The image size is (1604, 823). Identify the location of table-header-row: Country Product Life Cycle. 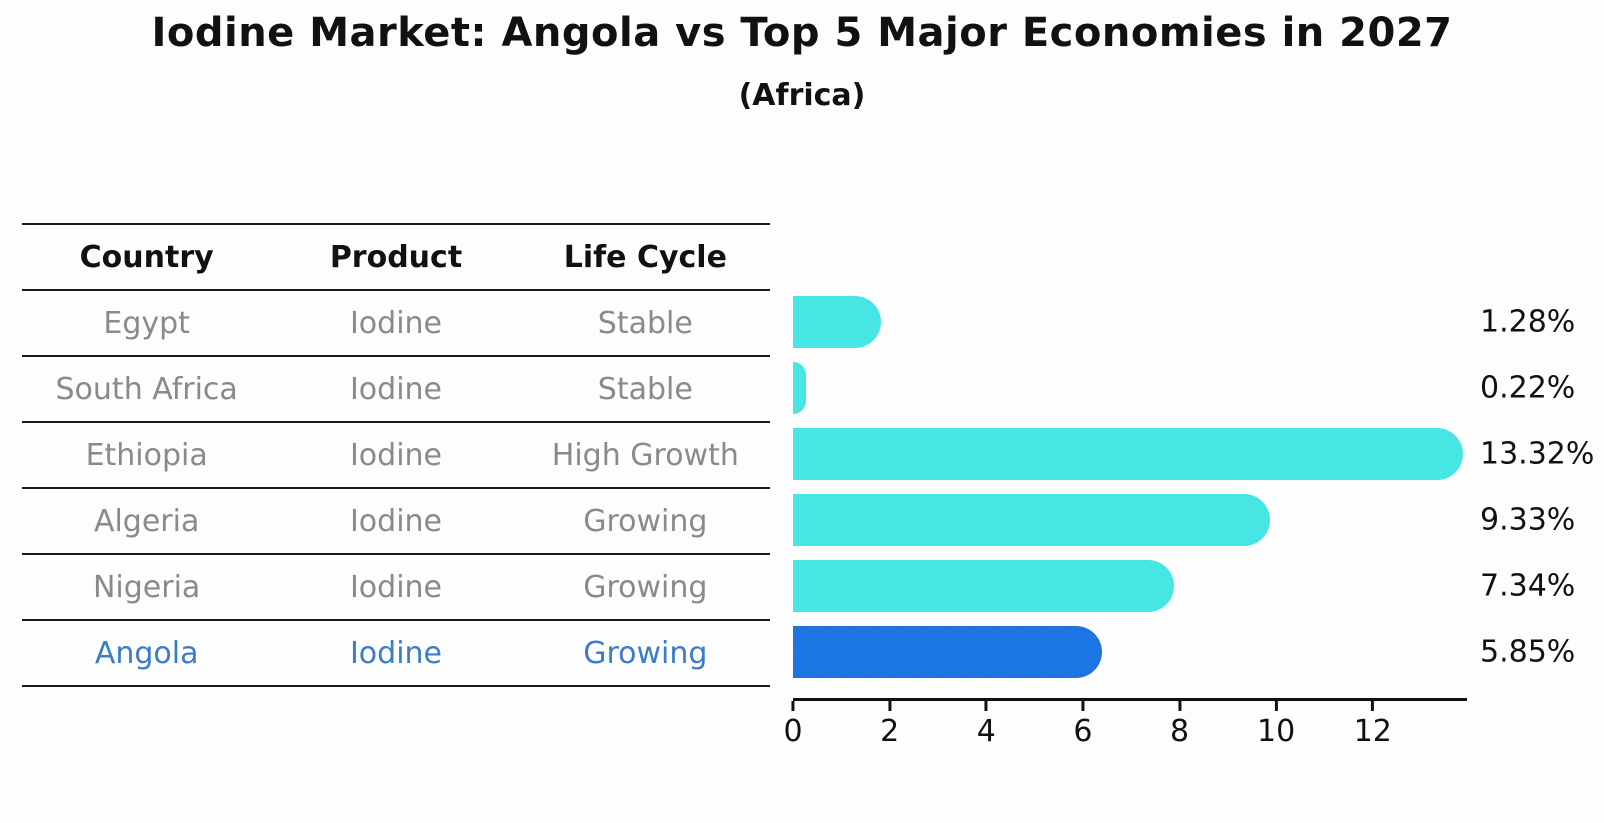
(396, 258).